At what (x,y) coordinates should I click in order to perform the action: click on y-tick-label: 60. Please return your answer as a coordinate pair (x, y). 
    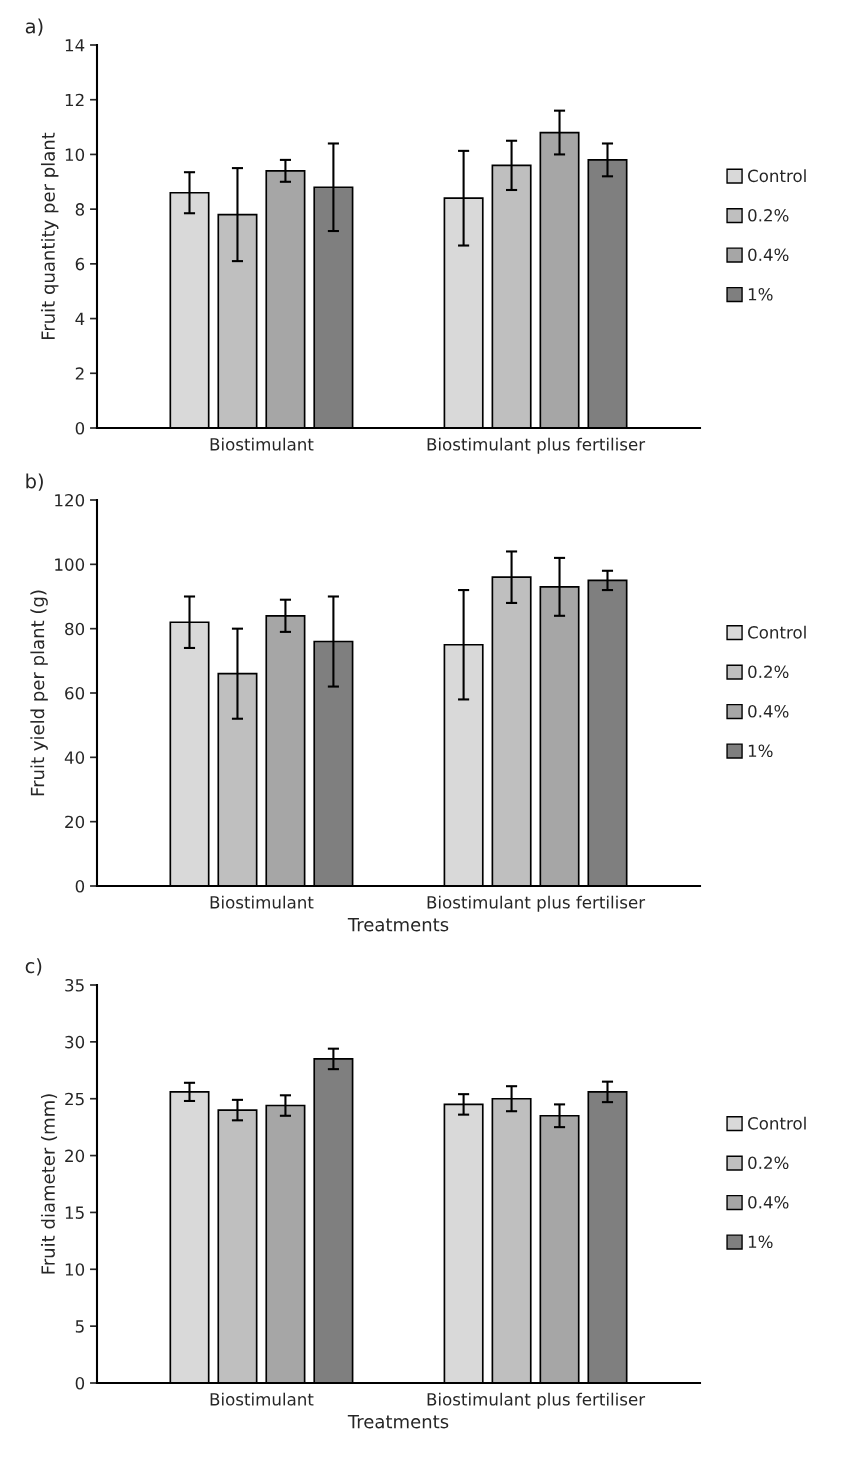
    Looking at the image, I should click on (75, 693).